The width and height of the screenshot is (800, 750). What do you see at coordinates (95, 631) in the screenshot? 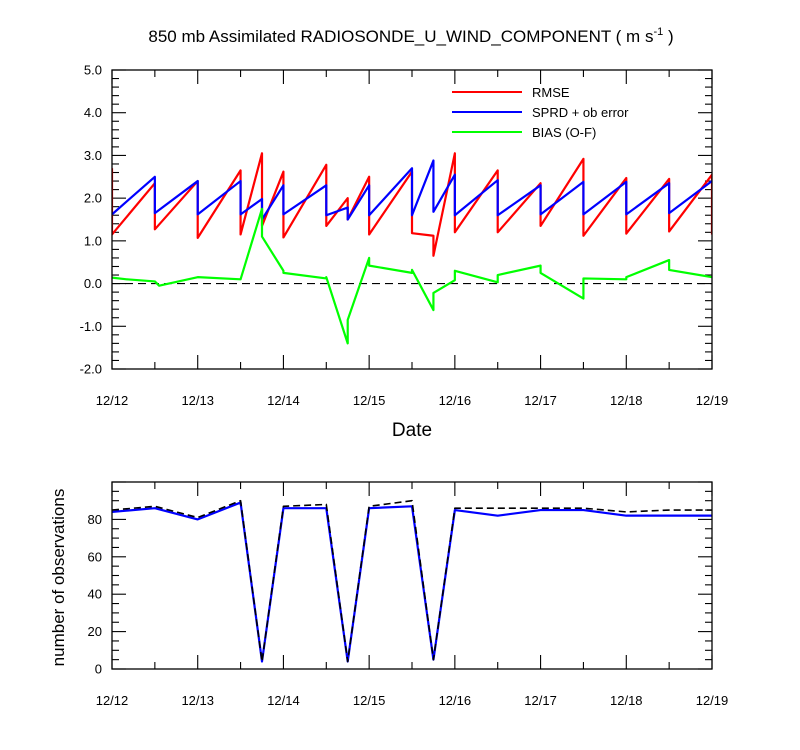
I see `y-tick-label: 20` at bounding box center [95, 631].